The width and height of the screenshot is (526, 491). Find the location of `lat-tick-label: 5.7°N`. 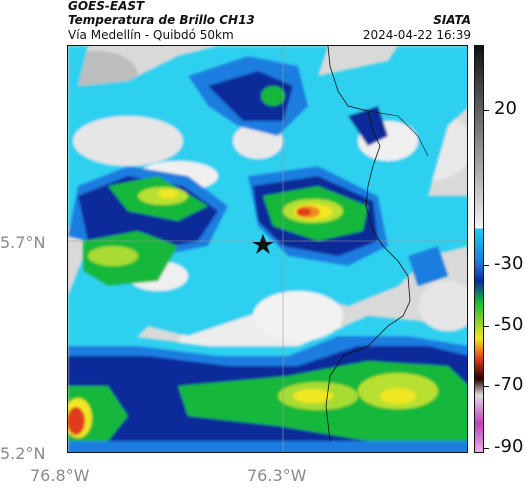

lat-tick-label: 5.7°N is located at coordinates (23, 242).